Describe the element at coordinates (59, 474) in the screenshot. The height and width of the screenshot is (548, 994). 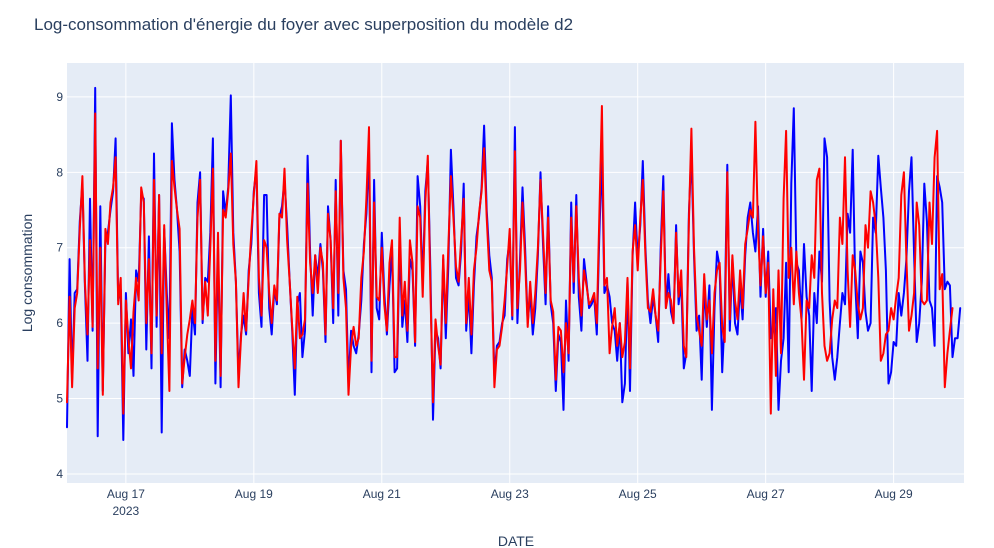
I see `y-tick-label: 4` at that location.